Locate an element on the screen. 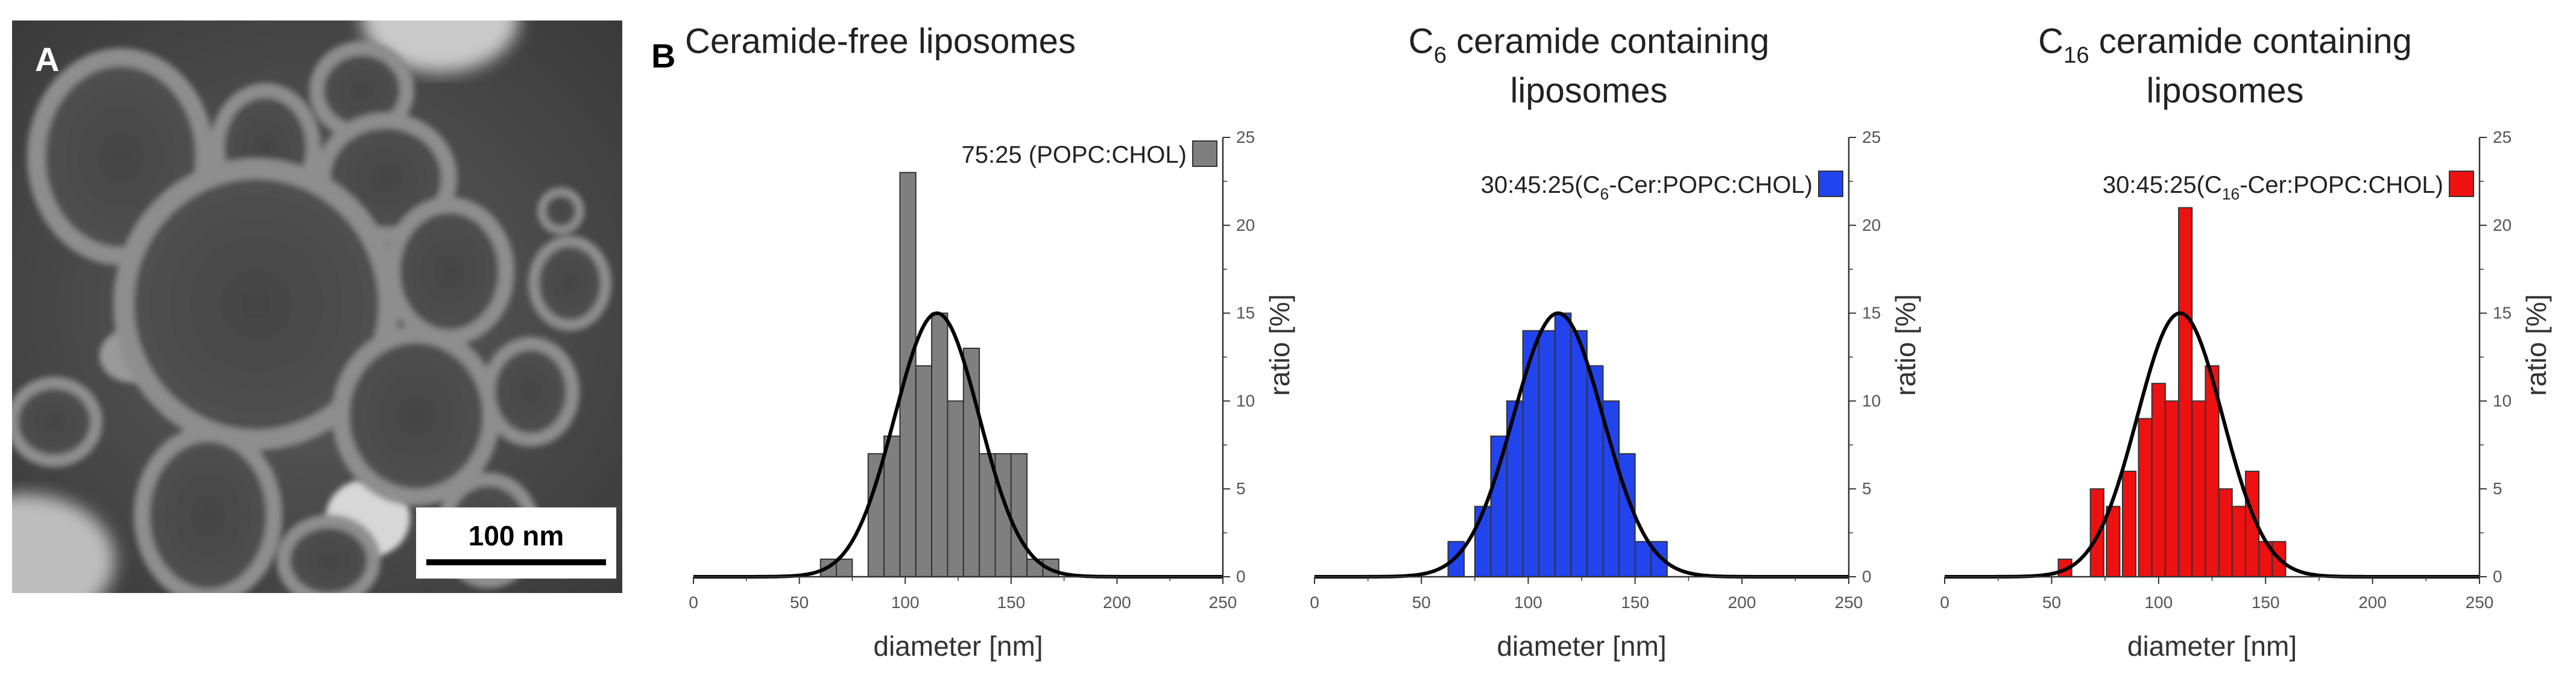 This screenshot has width=2576, height=678. text-part: 75:25 (POPC:CHOL) is located at coordinates (1074, 155).